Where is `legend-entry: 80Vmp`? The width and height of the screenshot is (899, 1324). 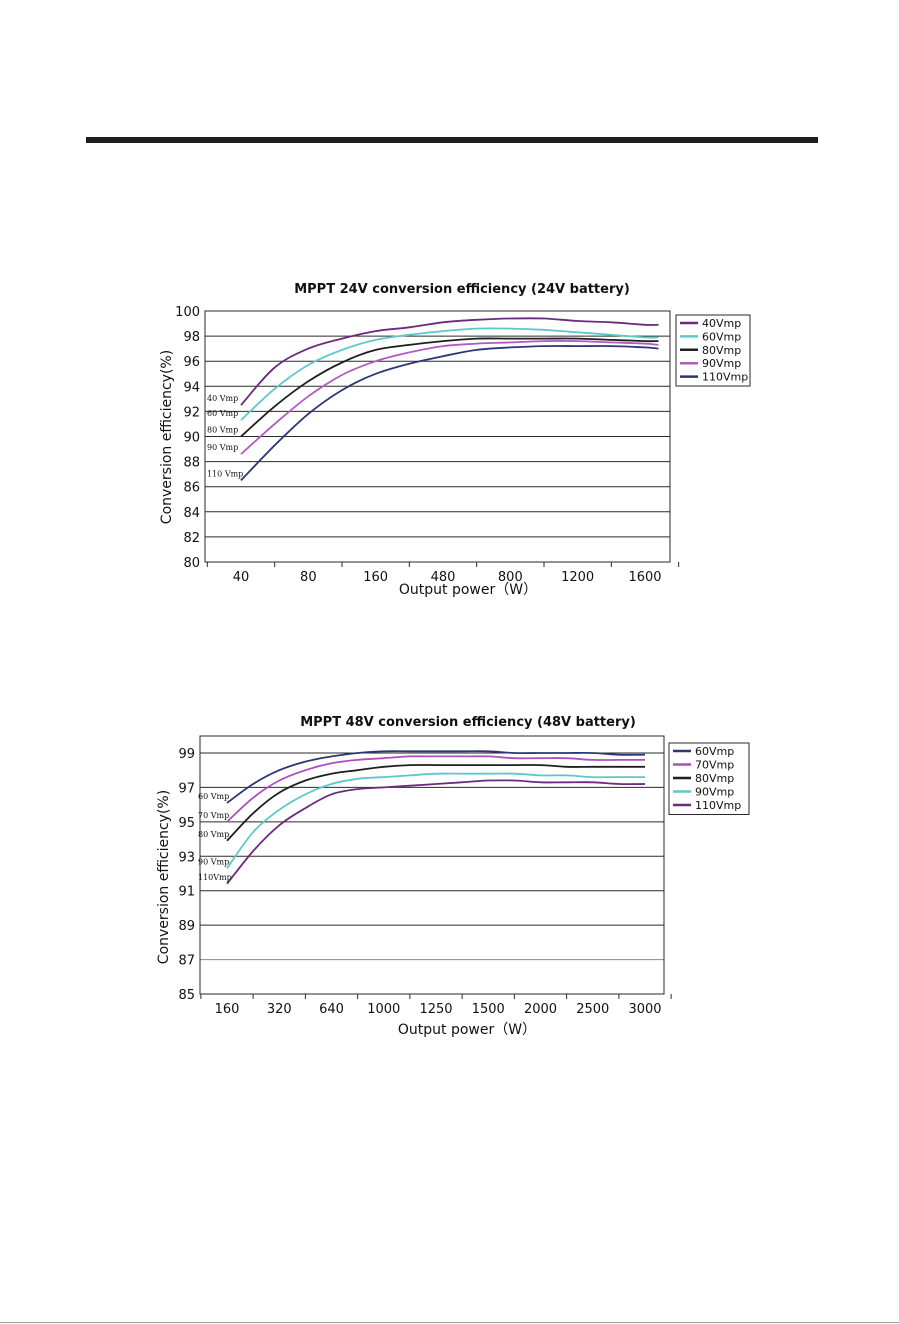 legend-entry: 80Vmp is located at coordinates (721, 350).